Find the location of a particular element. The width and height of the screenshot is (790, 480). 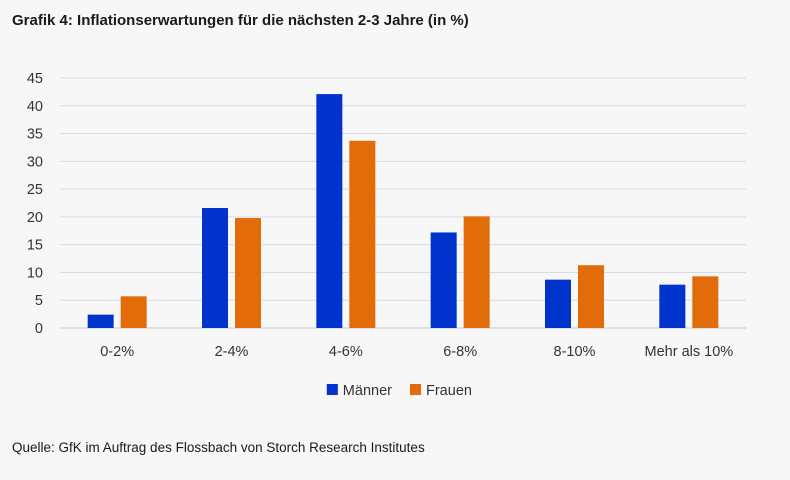

x-tick-label: 2-4% is located at coordinates (232, 352).